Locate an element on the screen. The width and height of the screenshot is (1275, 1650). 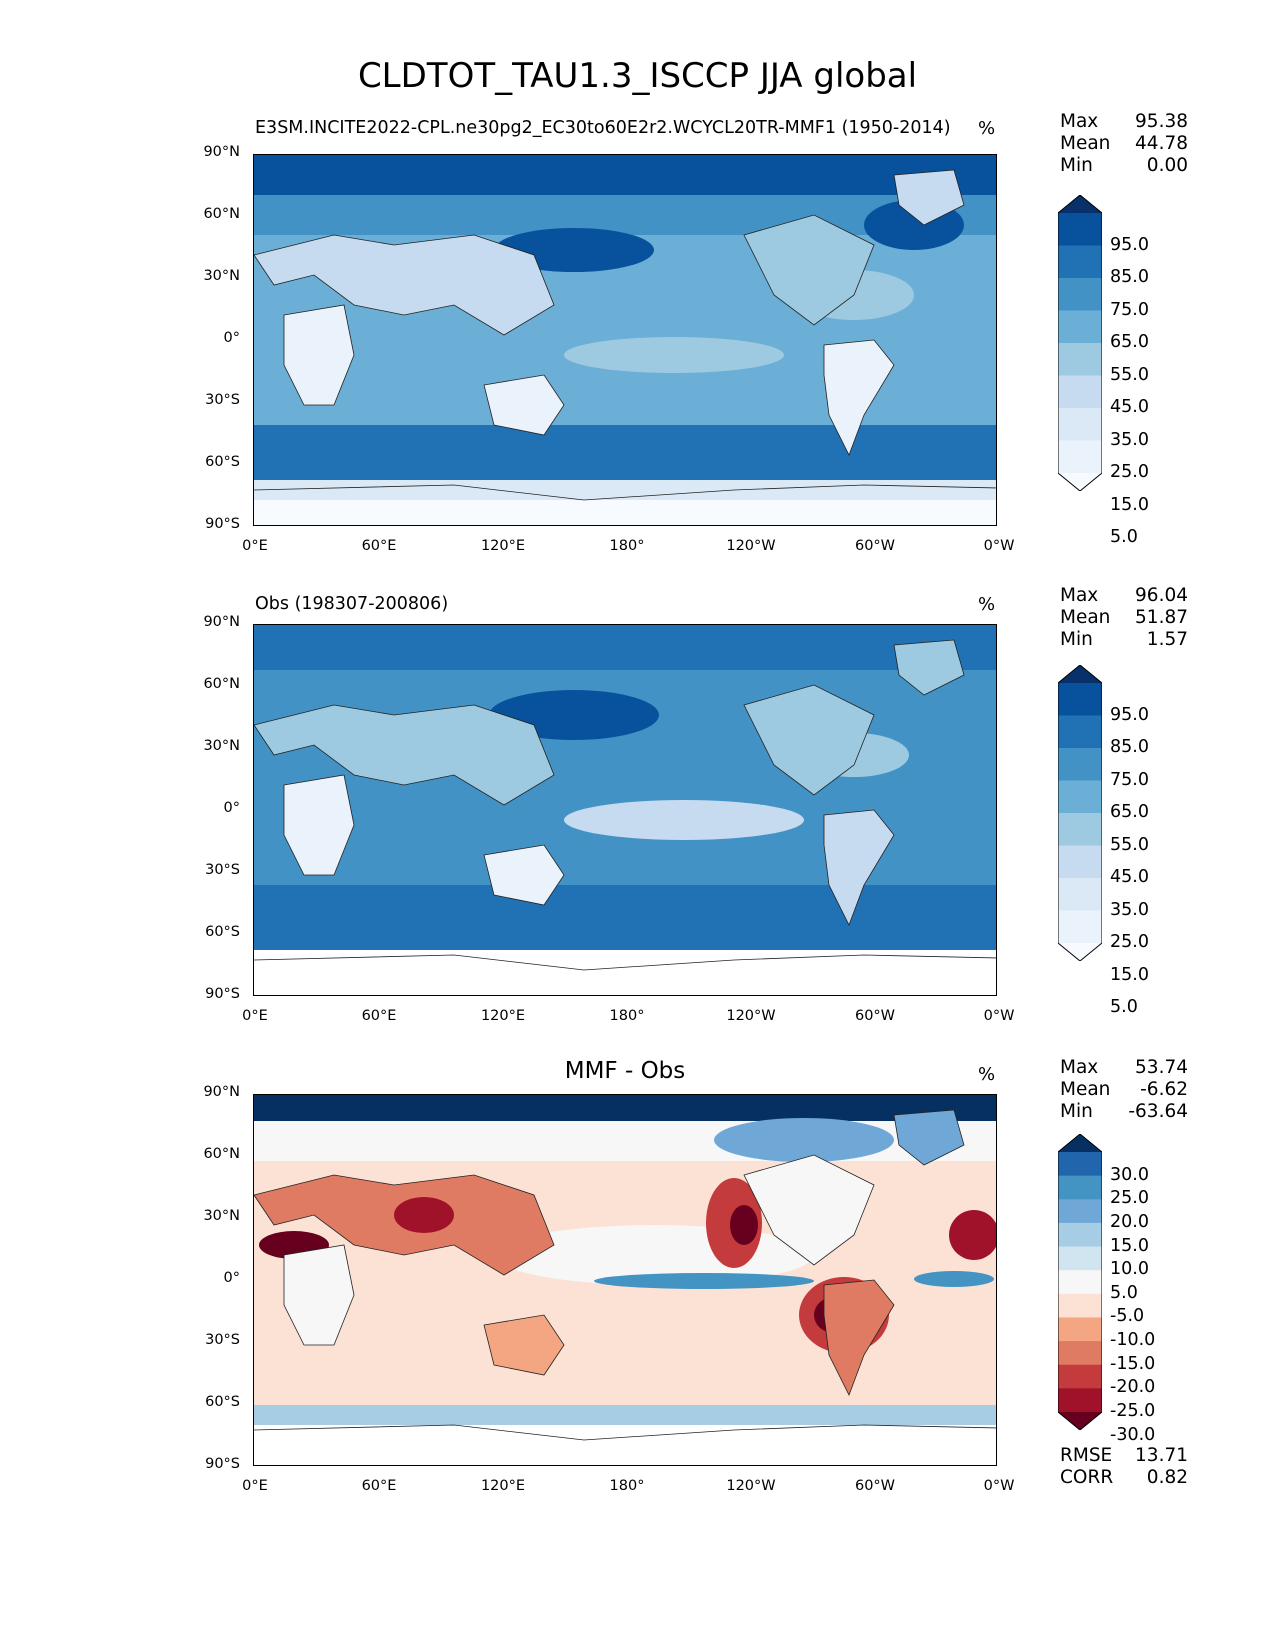
colorbar-tick-label: 20.0 is located at coordinates (1129, 1221).